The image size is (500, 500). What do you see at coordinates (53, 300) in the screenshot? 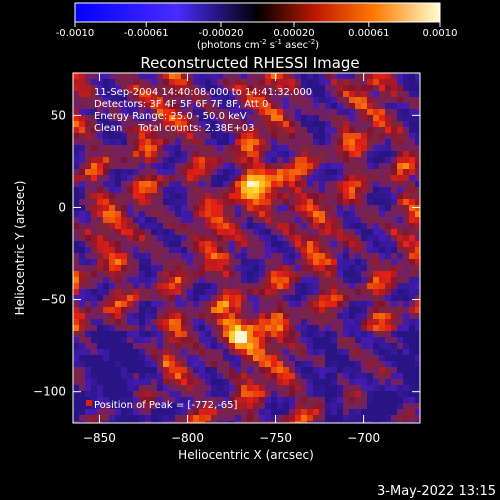
I see `y-tick-label: −50` at bounding box center [53, 300].